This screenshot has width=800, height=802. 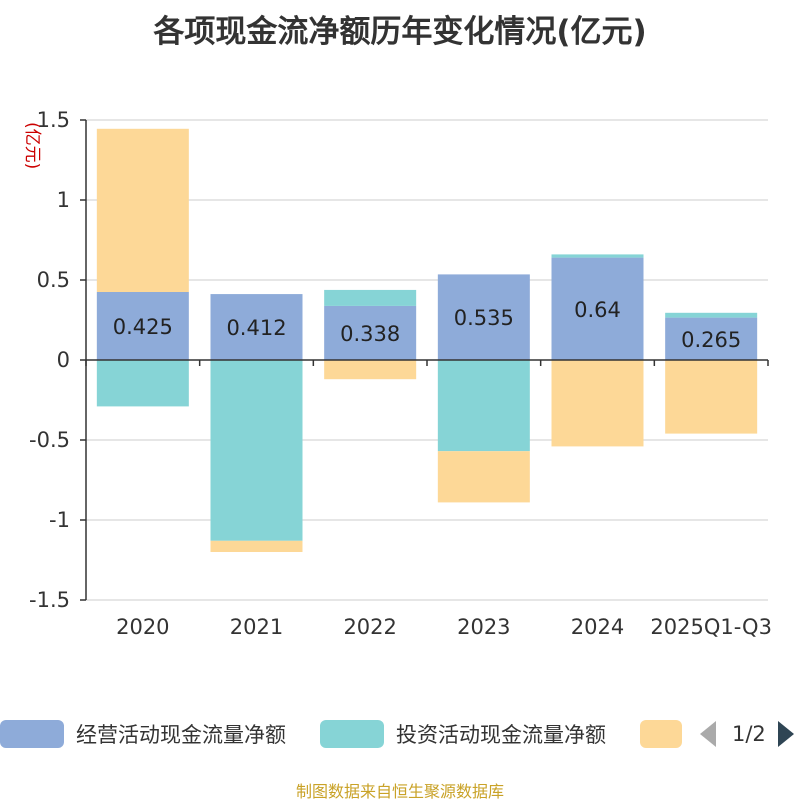 What do you see at coordinates (785, 734) in the screenshot?
I see `legend-next-page-icon` at bounding box center [785, 734].